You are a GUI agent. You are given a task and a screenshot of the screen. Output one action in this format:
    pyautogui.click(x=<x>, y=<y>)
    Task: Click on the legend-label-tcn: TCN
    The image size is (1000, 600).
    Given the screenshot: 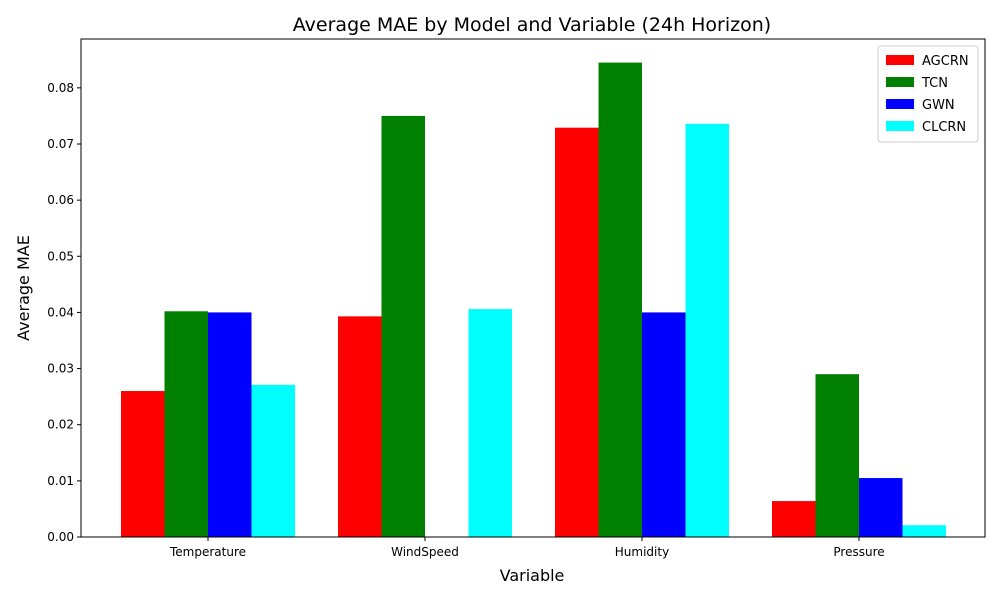 What is the action you would take?
    pyautogui.click(x=934, y=83)
    